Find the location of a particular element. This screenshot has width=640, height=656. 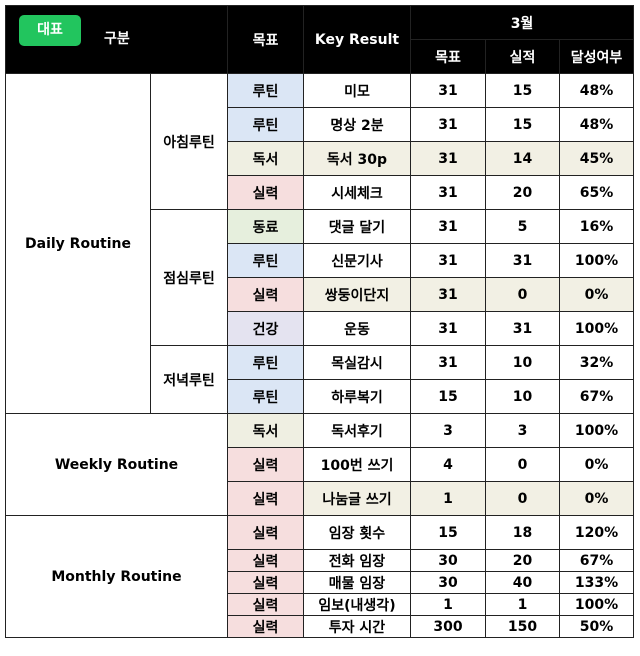

key-result-cell: 하루복기 is located at coordinates (357, 396).